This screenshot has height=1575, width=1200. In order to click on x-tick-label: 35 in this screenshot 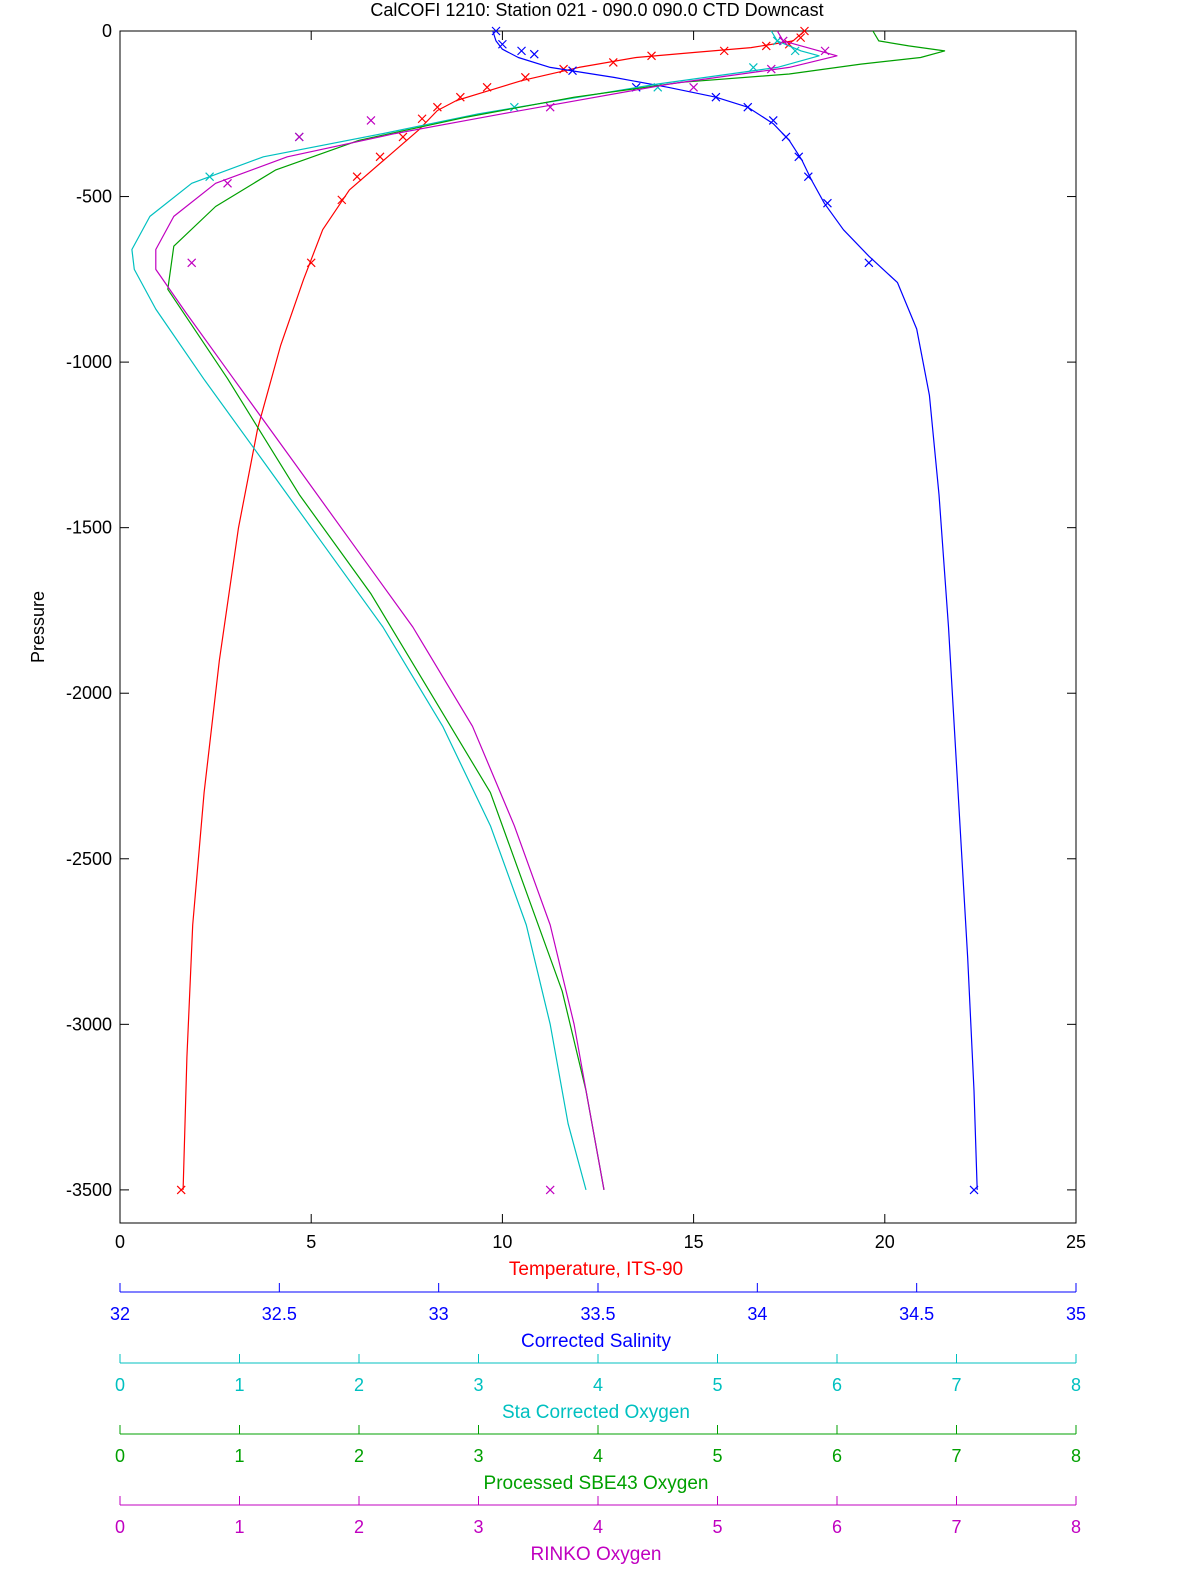, I will do `click(1076, 1314)`.